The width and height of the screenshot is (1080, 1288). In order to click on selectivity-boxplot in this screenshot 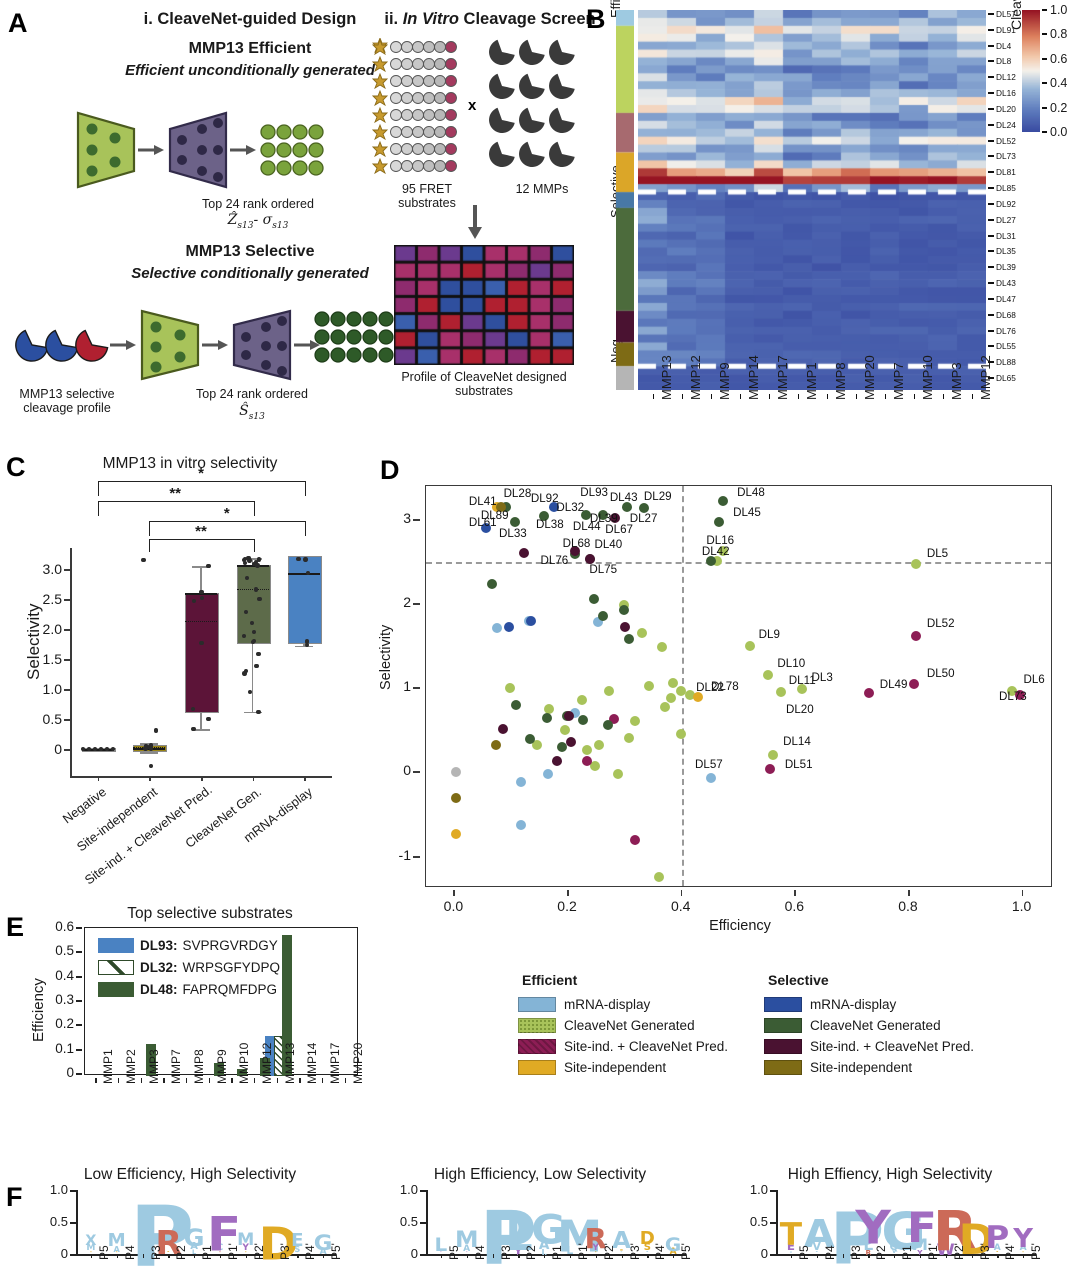, I will do `click(201, 663)`.